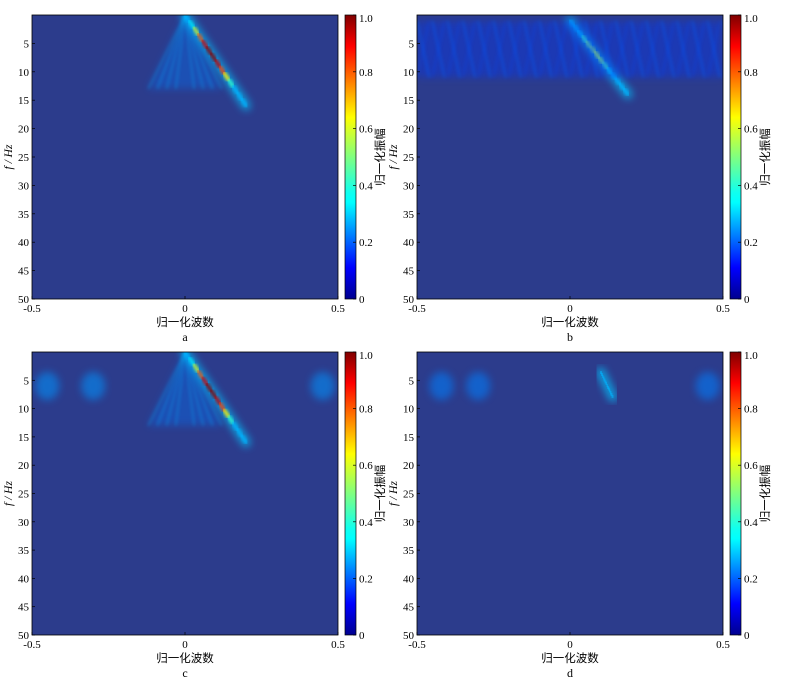 This screenshot has width=810, height=681. I want to click on panel-letter: b, so click(570, 337).